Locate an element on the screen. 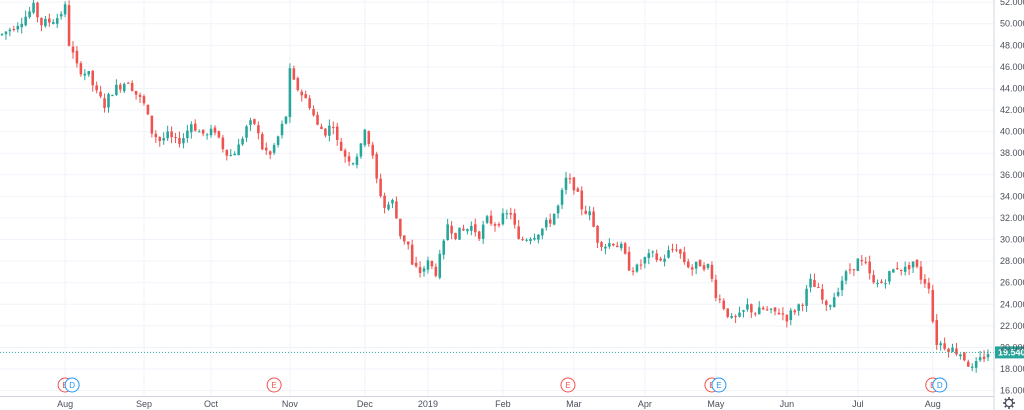  settings-icon-wrapper is located at coordinates (1009, 403).